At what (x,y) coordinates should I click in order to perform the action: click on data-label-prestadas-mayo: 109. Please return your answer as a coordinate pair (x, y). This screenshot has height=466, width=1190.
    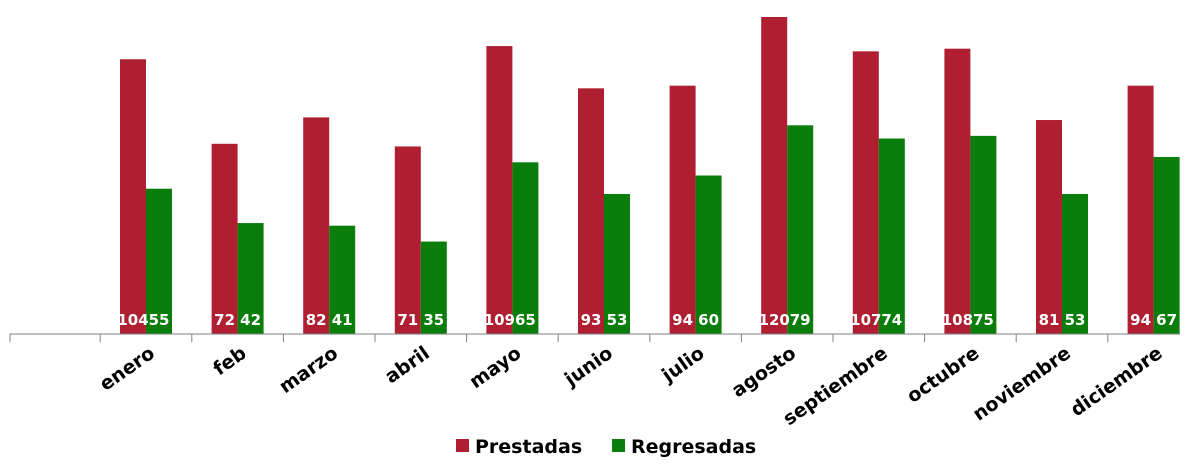
    Looking at the image, I should click on (499, 320).